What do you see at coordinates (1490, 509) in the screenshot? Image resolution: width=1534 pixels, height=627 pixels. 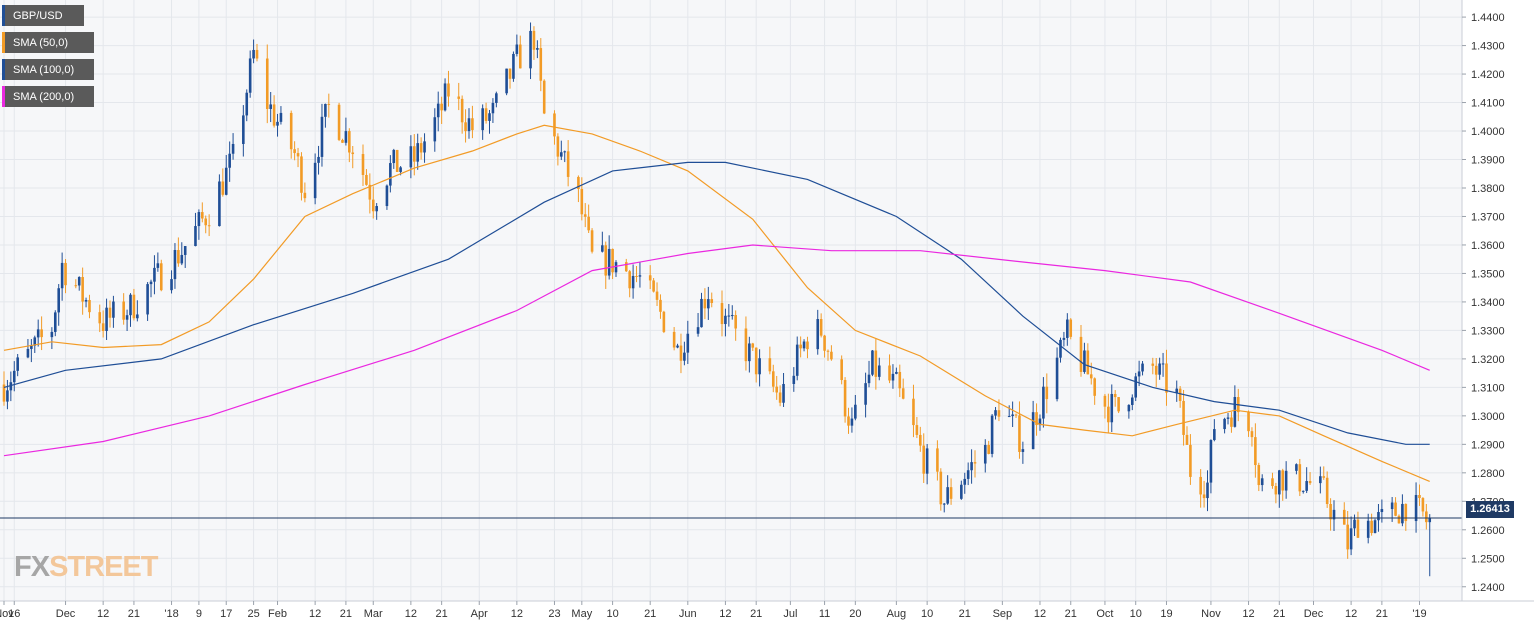 I see `current-price-tag: 1.26413` at bounding box center [1490, 509].